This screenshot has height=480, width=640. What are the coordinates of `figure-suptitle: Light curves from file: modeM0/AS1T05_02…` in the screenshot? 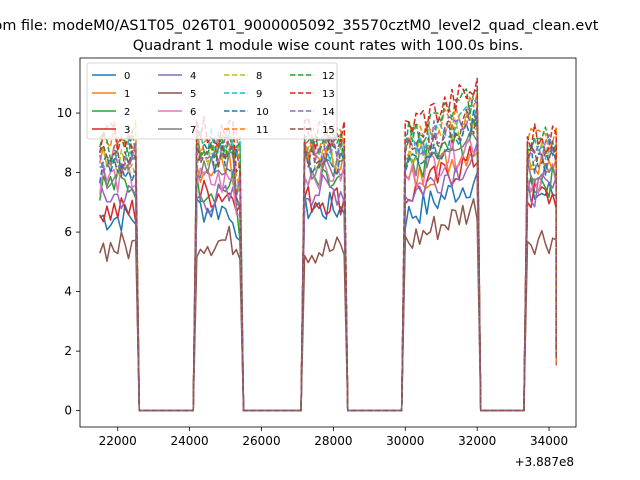 It's located at (299, 26).